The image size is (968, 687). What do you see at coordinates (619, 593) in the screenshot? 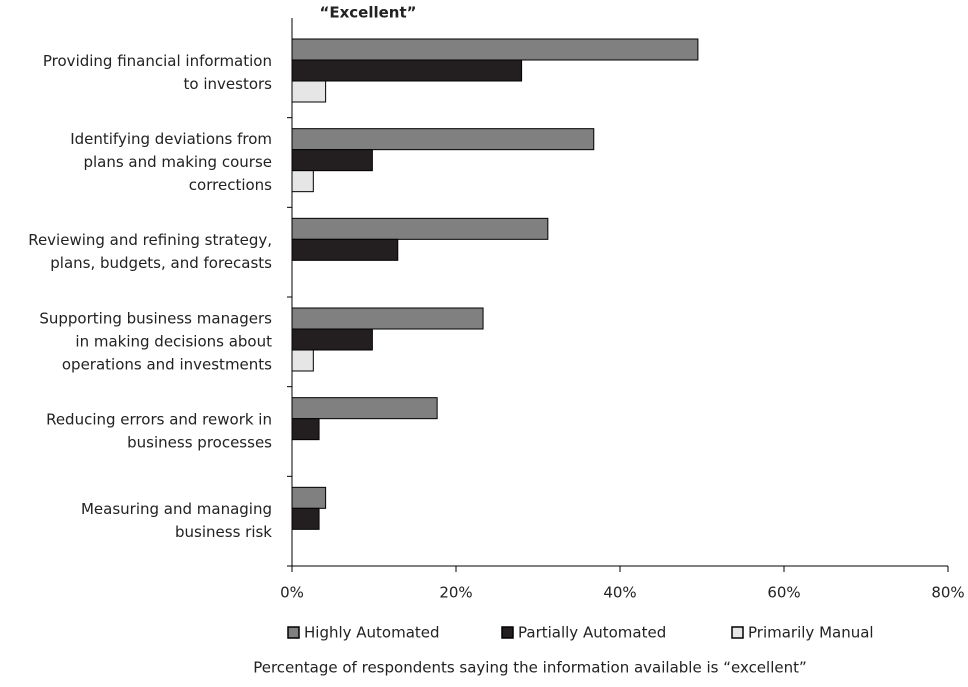
I see `x-tick-label: 40%` at bounding box center [619, 593].